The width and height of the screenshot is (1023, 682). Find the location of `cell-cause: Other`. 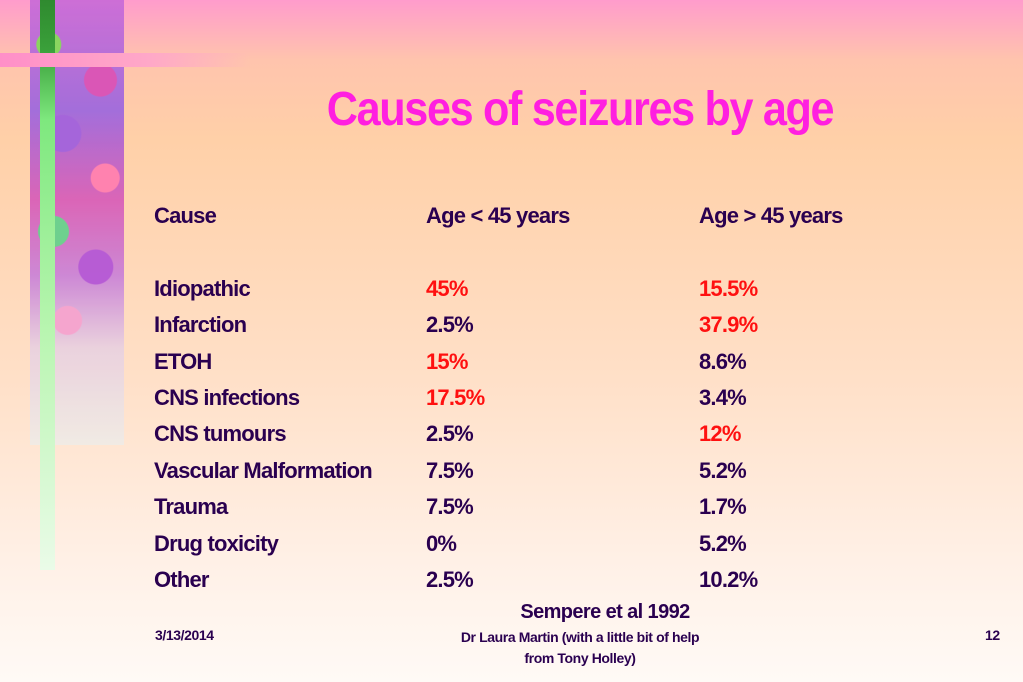

cell-cause: Other is located at coordinates (181, 579).